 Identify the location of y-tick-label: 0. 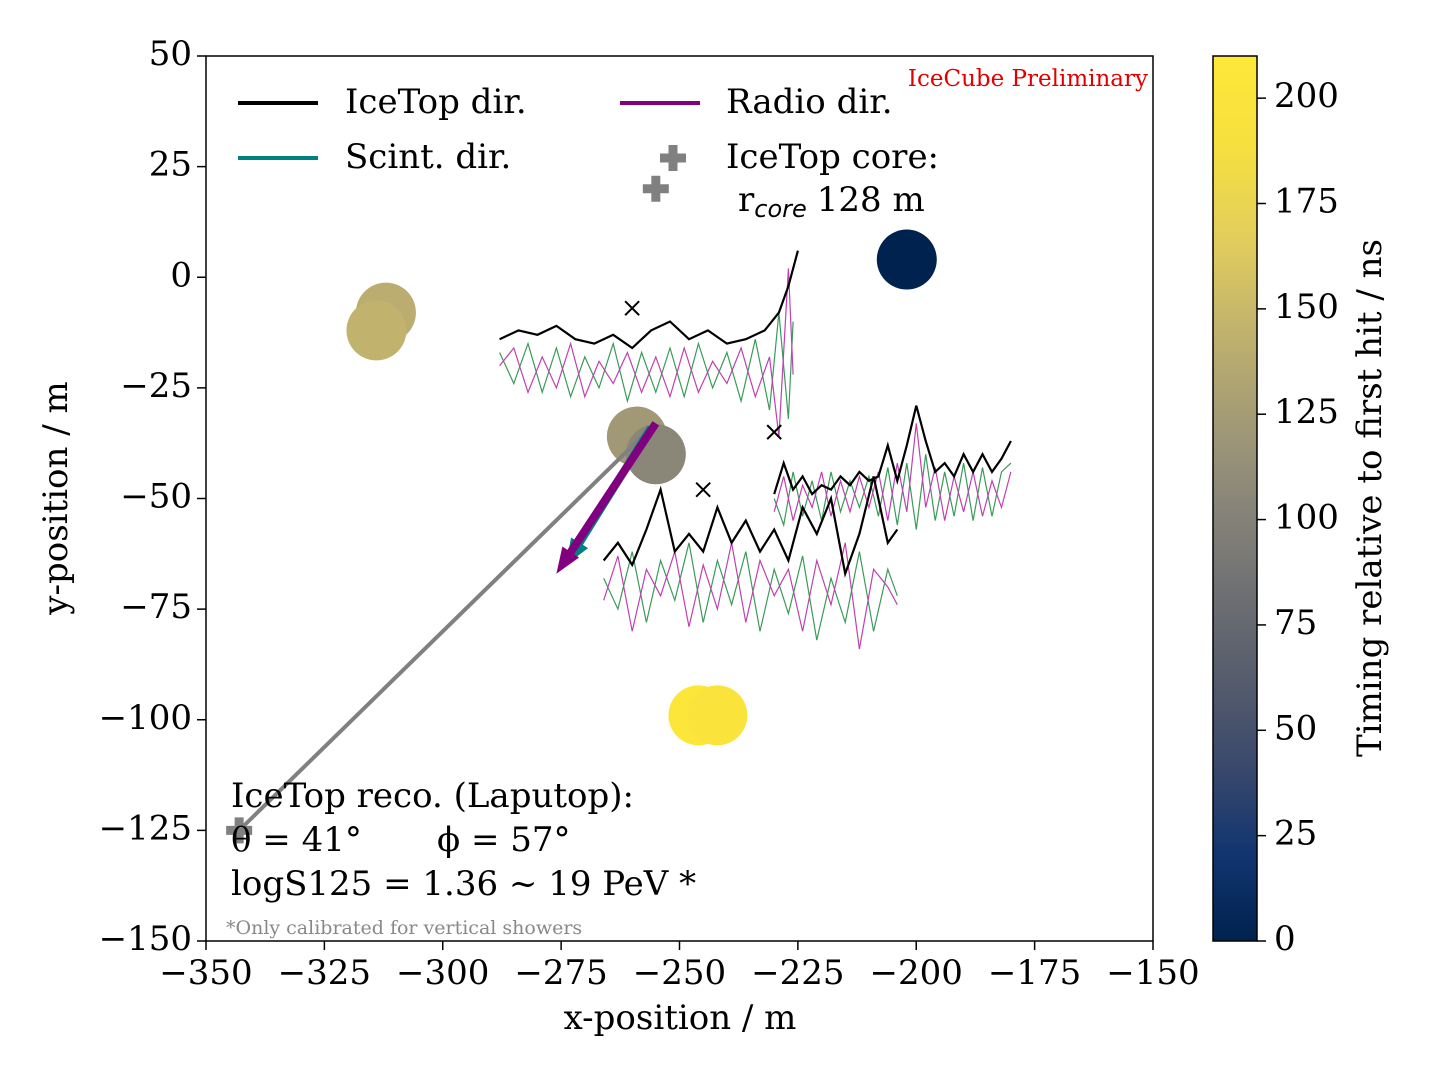
(181, 275).